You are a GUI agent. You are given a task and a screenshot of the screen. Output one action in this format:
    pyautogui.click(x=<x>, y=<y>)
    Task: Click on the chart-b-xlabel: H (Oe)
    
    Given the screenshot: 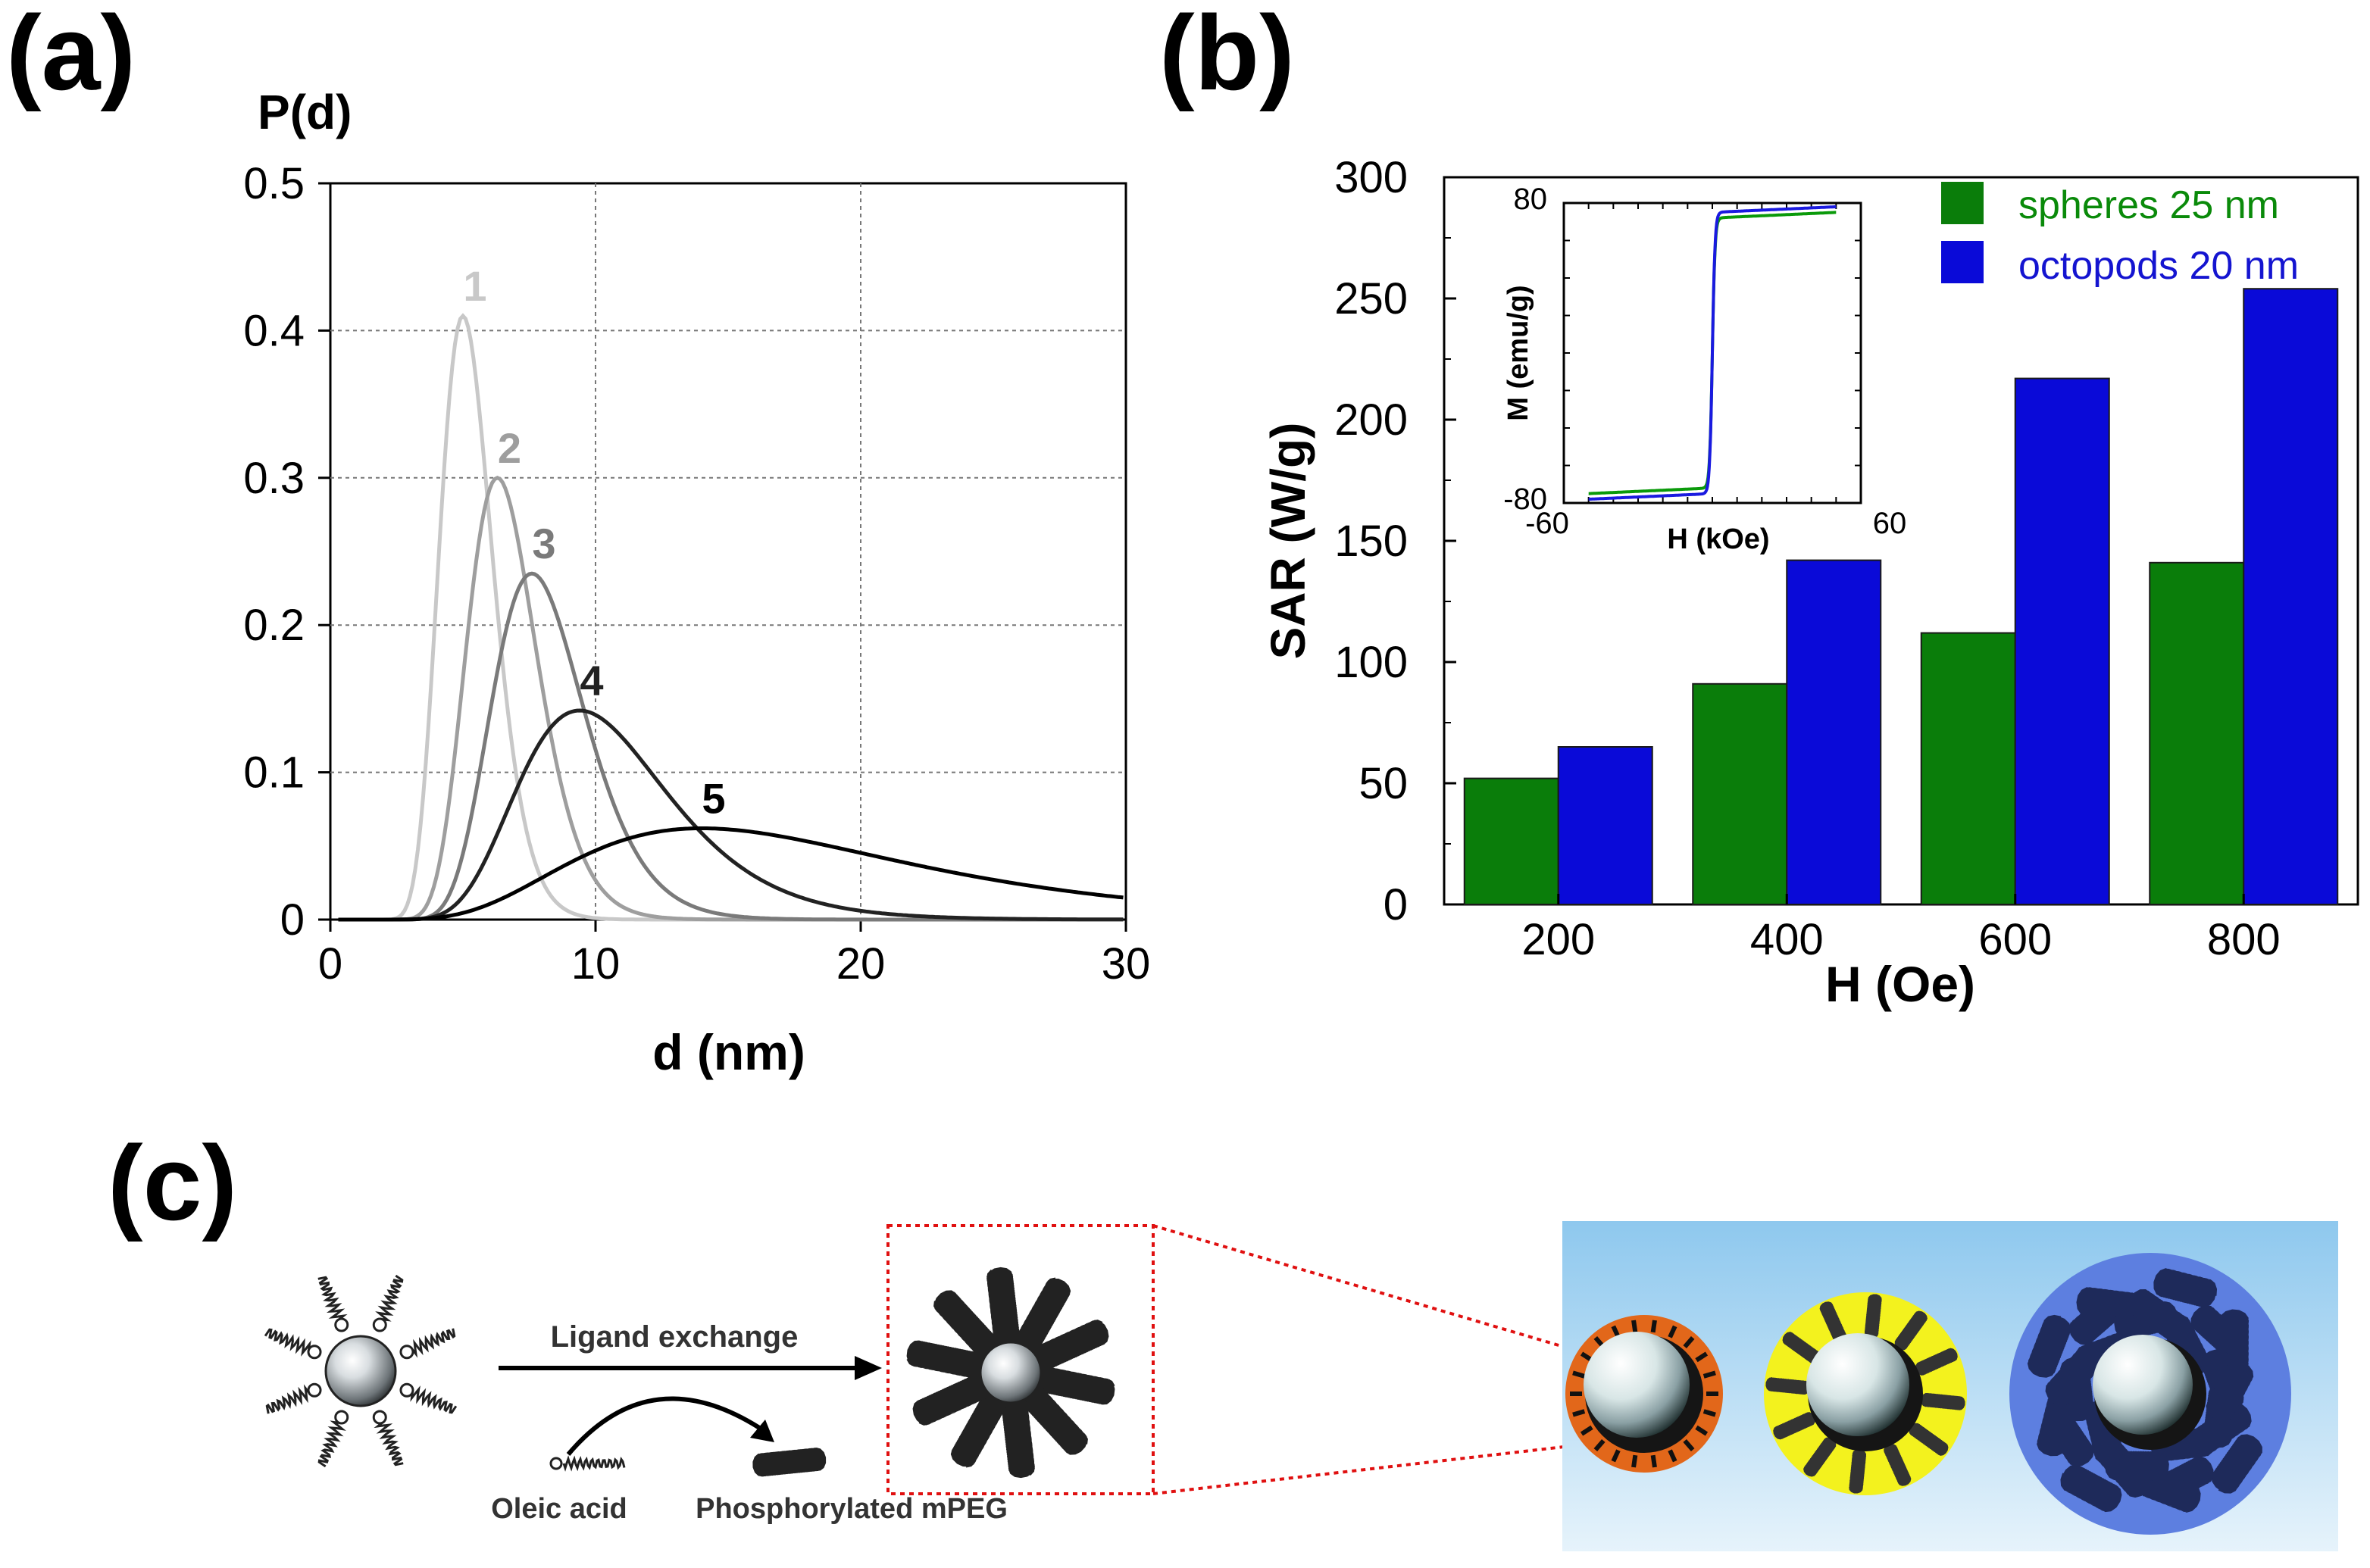 What is the action you would take?
    pyautogui.click(x=1900, y=984)
    